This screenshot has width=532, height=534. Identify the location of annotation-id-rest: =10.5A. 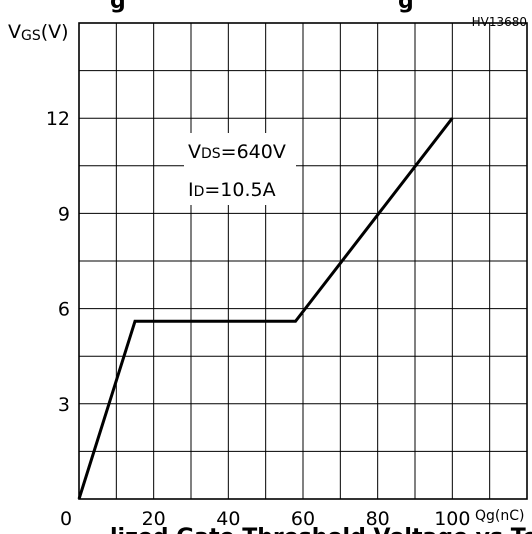
(239, 190).